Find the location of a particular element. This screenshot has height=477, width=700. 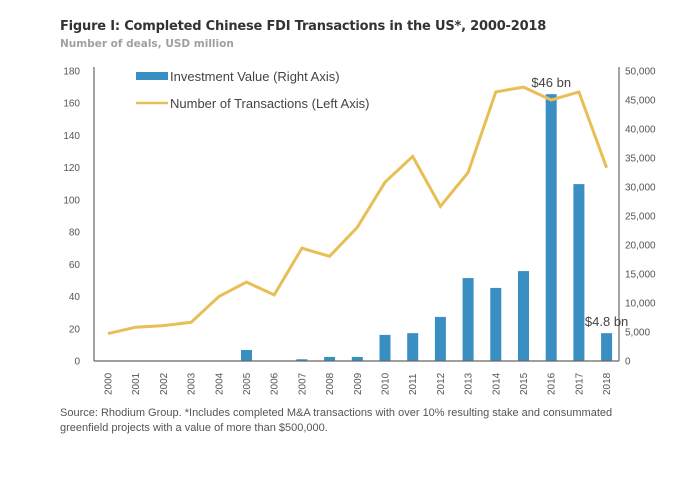

right-tick-label: 10,000 is located at coordinates (640, 304).